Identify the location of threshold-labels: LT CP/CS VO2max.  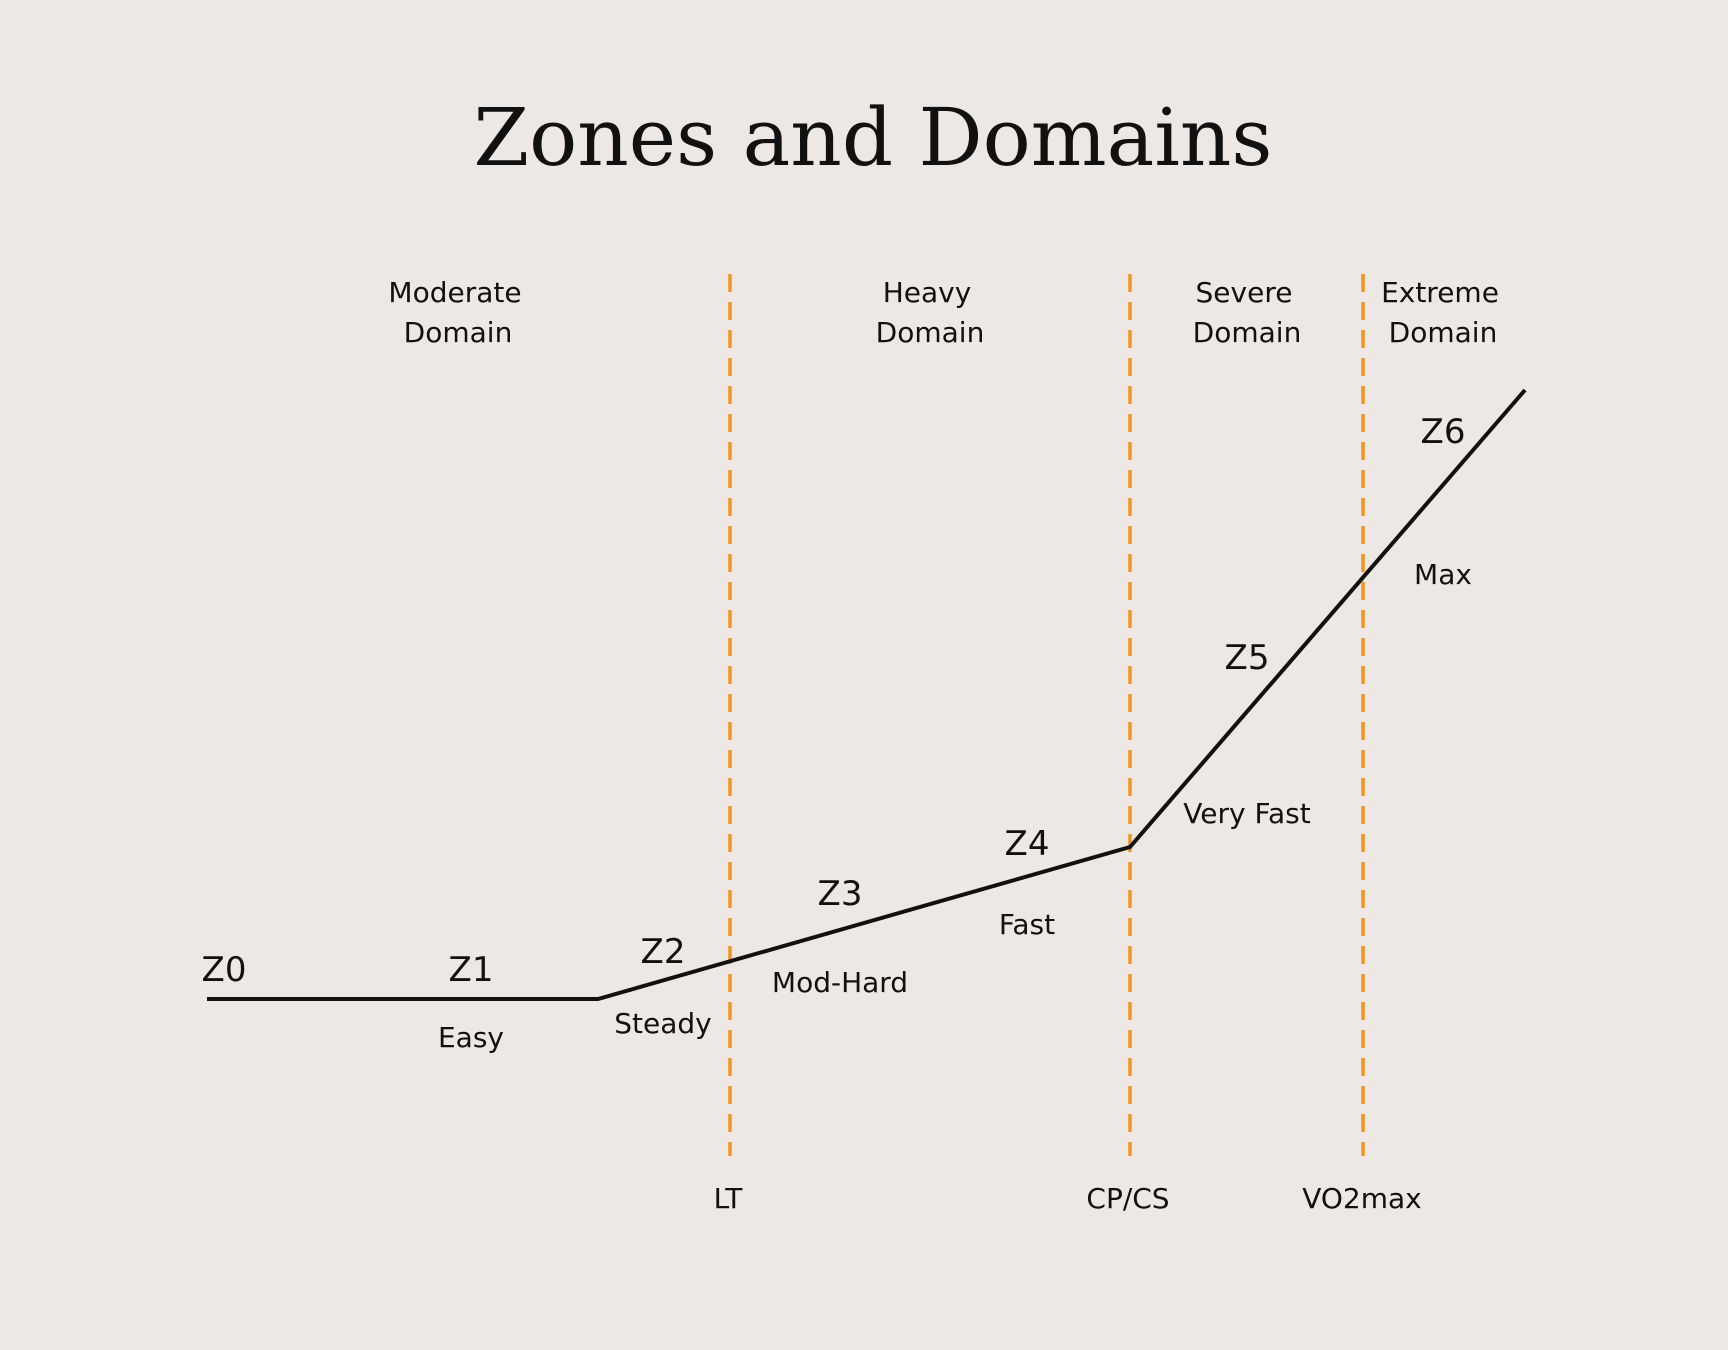
(1068, 1198).